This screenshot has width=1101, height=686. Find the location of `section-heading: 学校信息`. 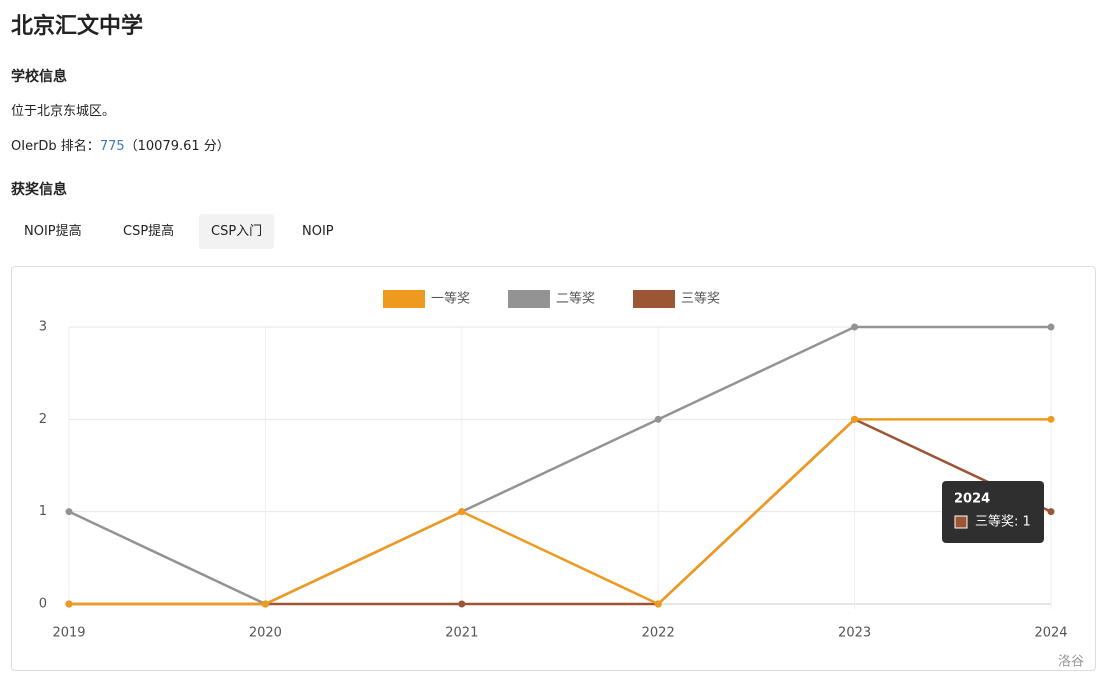

section-heading: 学校信息 is located at coordinates (39, 77).